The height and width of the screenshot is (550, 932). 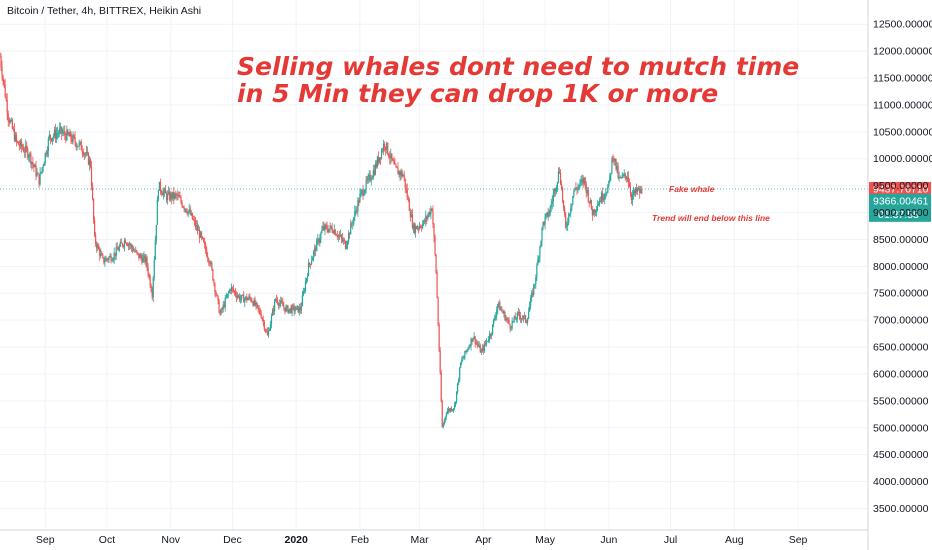 What do you see at coordinates (901, 267) in the screenshot?
I see `price-tick-label: 8000.00000` at bounding box center [901, 267].